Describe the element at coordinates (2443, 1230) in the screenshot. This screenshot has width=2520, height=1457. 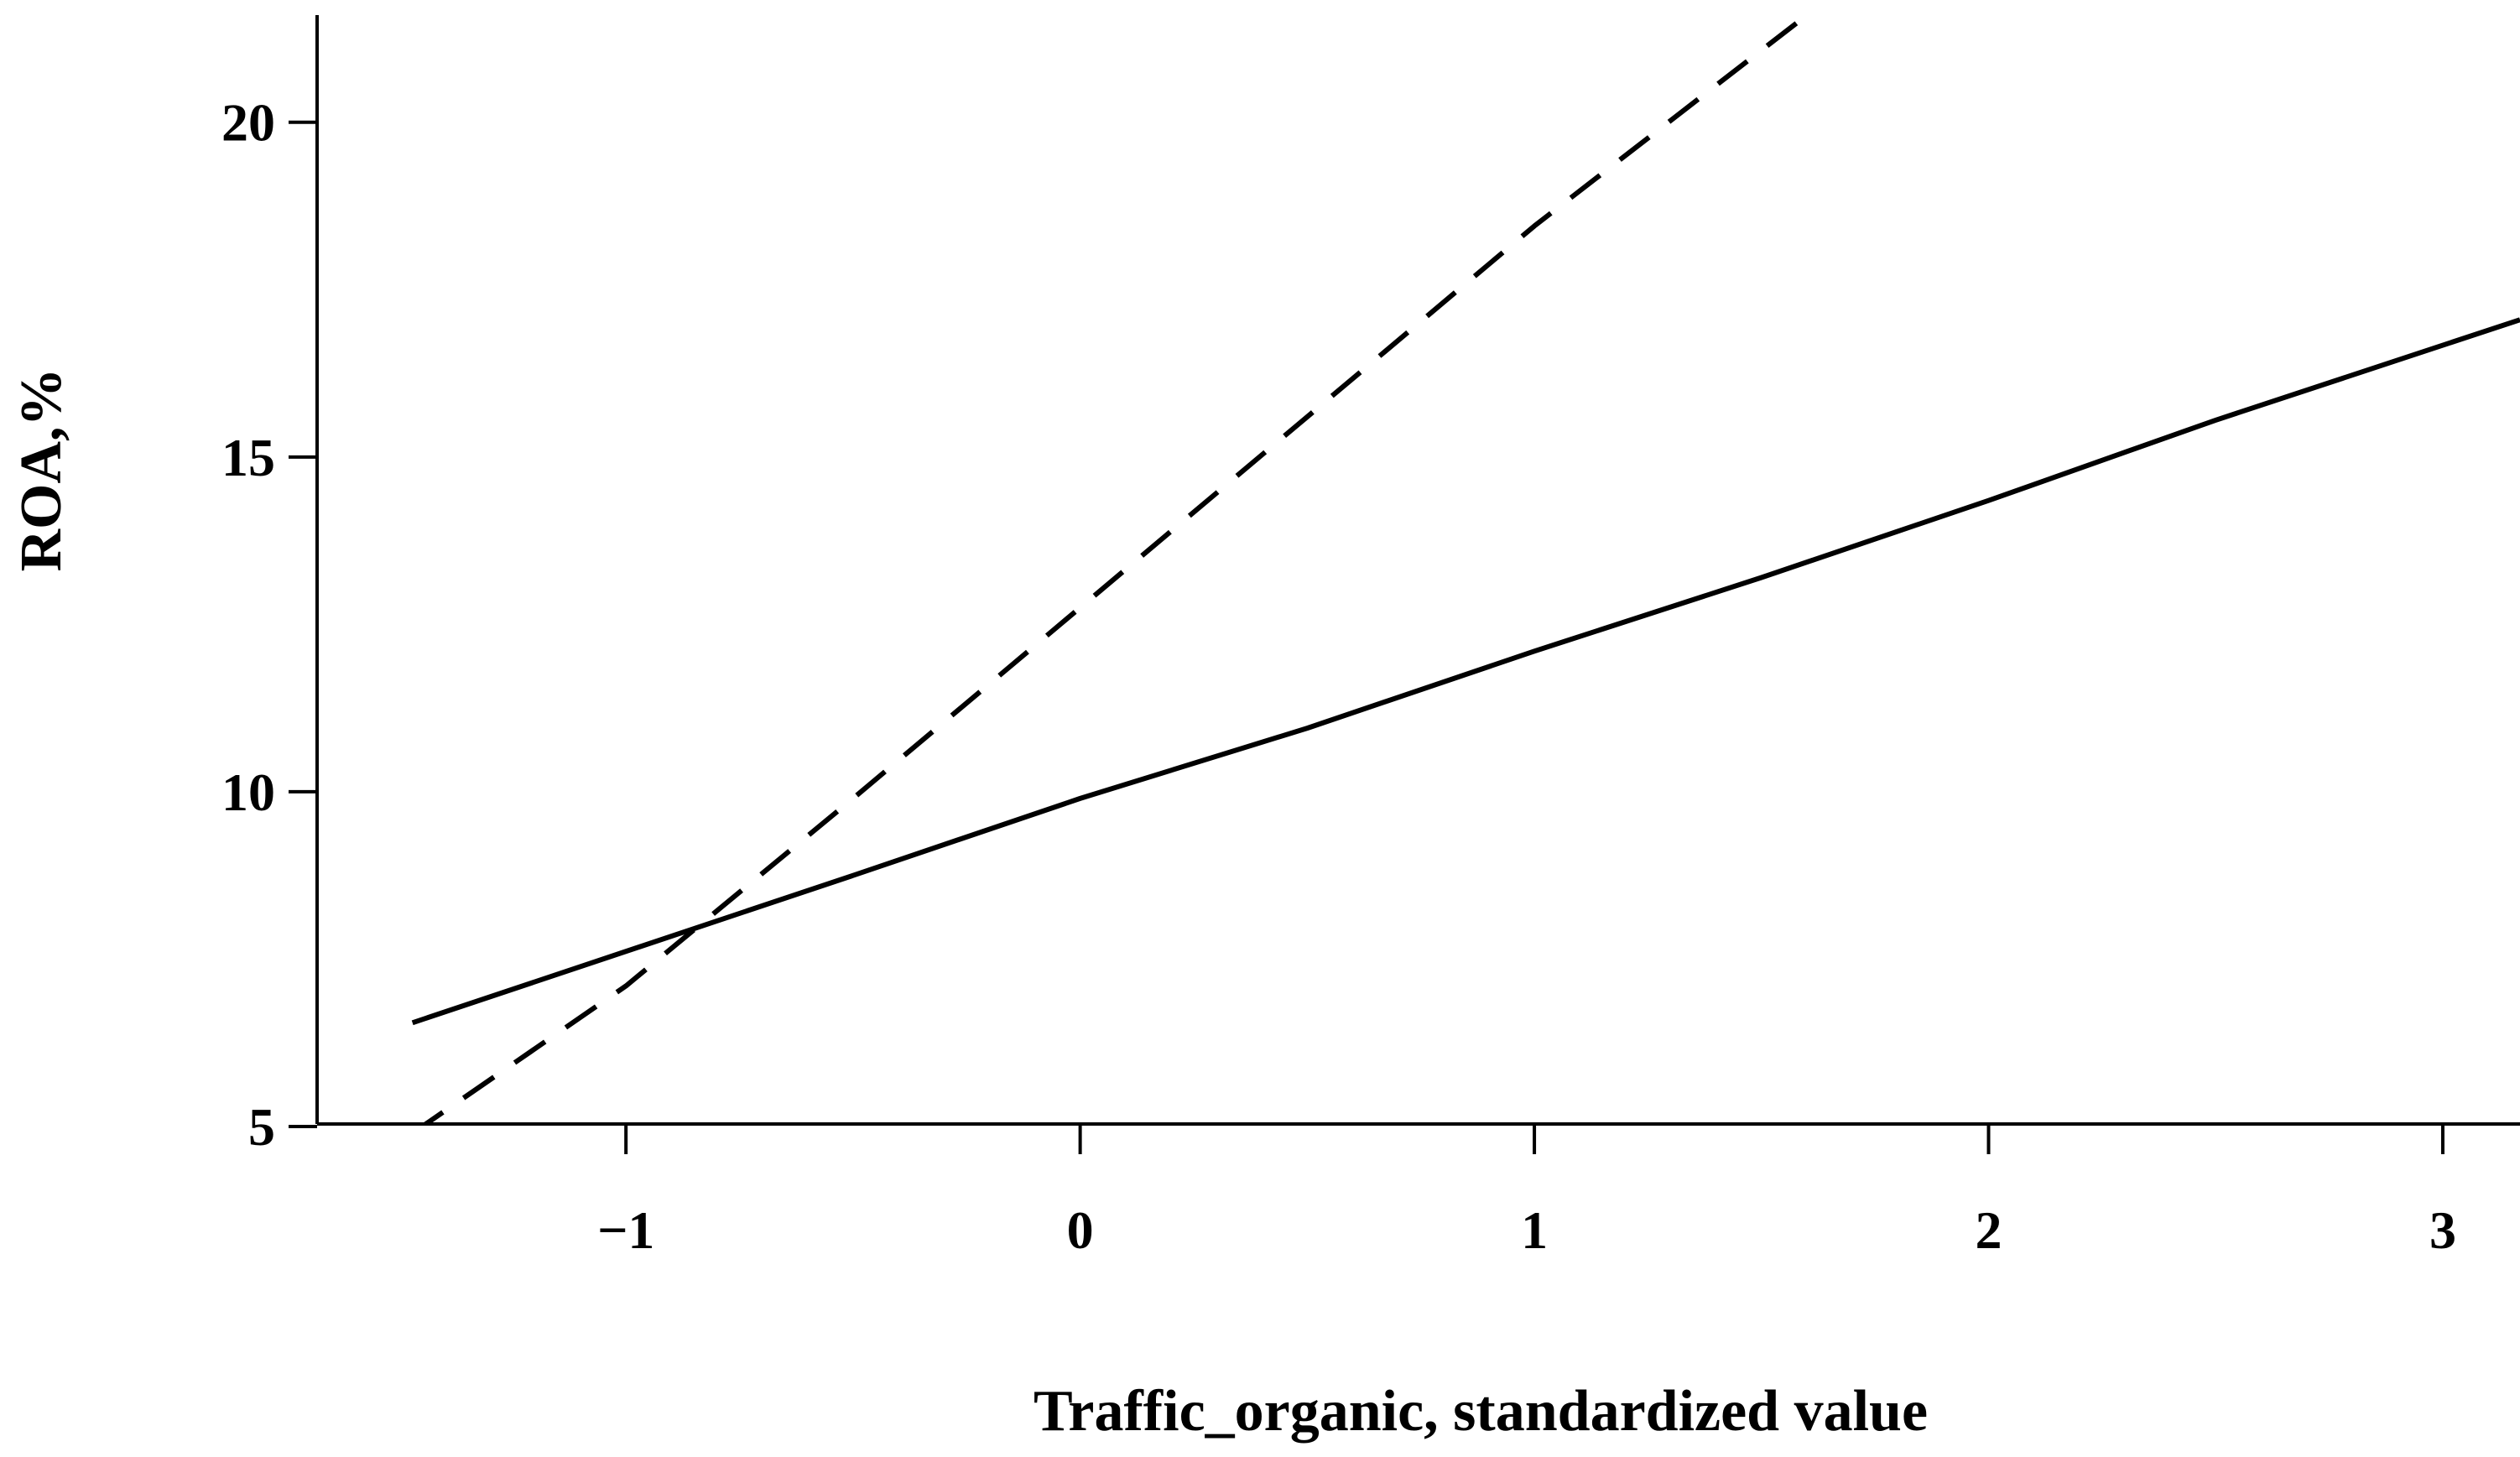
I see `x-tick-label: 3` at that location.